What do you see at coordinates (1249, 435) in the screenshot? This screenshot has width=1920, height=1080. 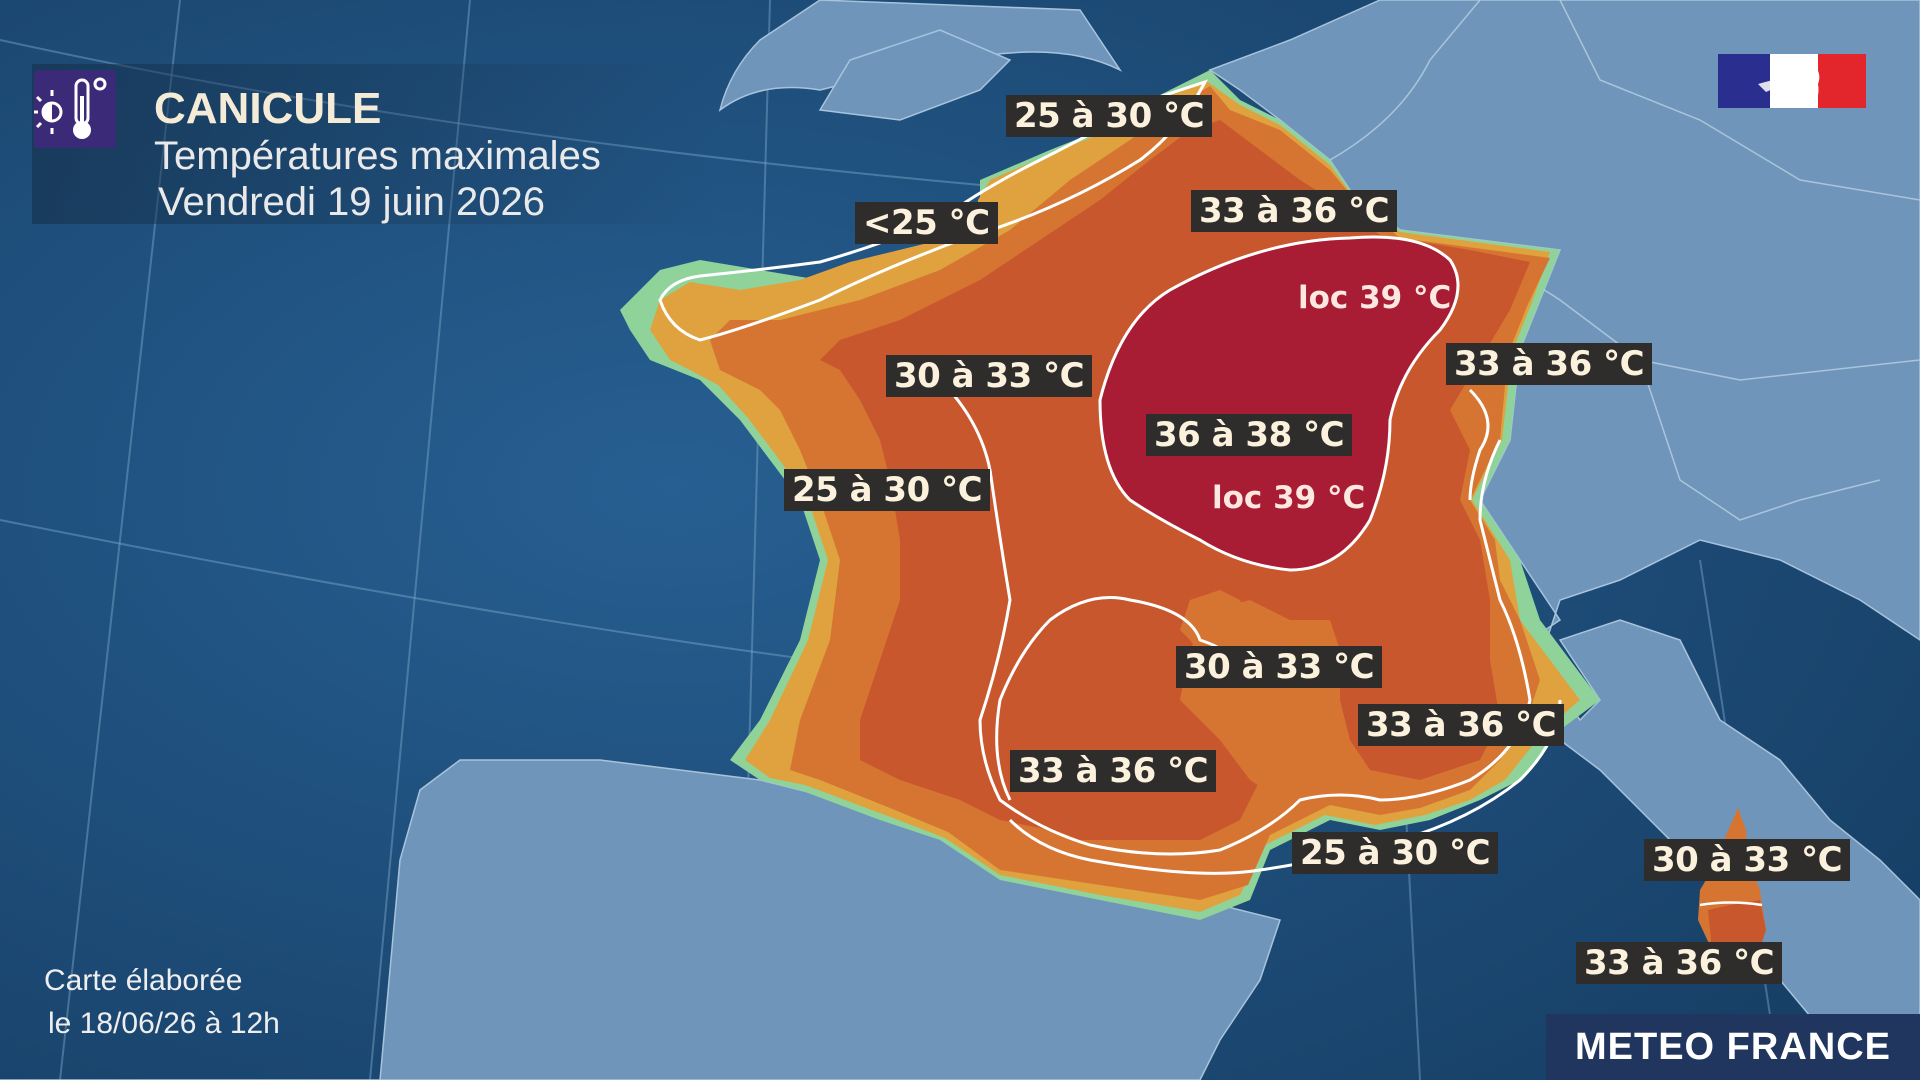 I see `label-center: 36 à 38 °C` at bounding box center [1249, 435].